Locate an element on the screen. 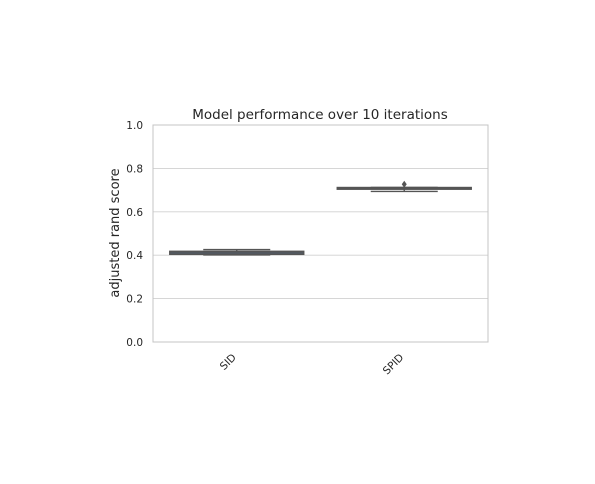 The height and width of the screenshot is (484, 595). y-tick-label: 0.6 is located at coordinates (134, 213).